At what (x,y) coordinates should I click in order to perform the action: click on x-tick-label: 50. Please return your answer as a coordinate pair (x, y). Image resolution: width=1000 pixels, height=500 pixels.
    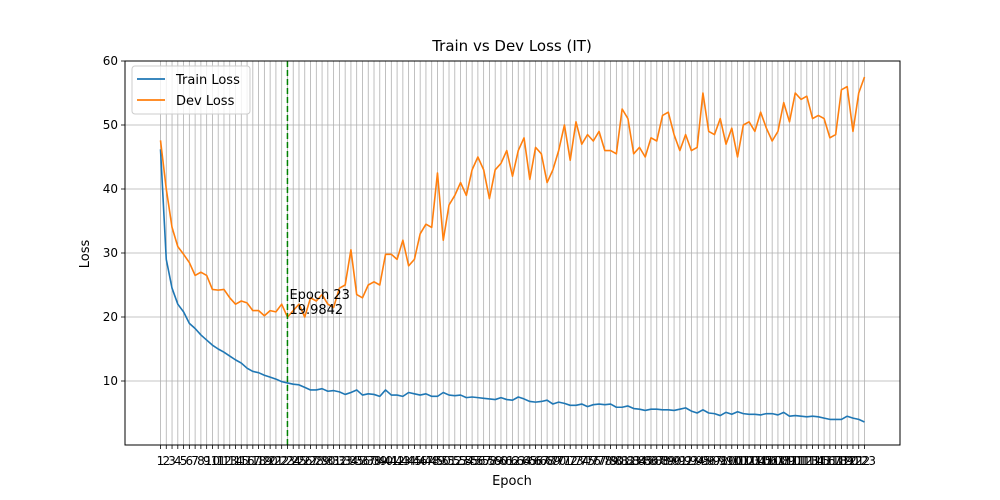
    Looking at the image, I should click on (443, 461).